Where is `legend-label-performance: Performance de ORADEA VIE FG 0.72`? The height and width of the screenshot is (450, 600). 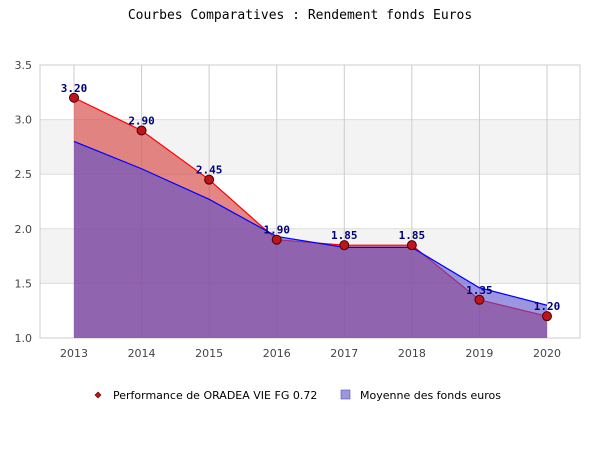 legend-label-performance: Performance de ORADEA VIE FG 0.72 is located at coordinates (215, 395).